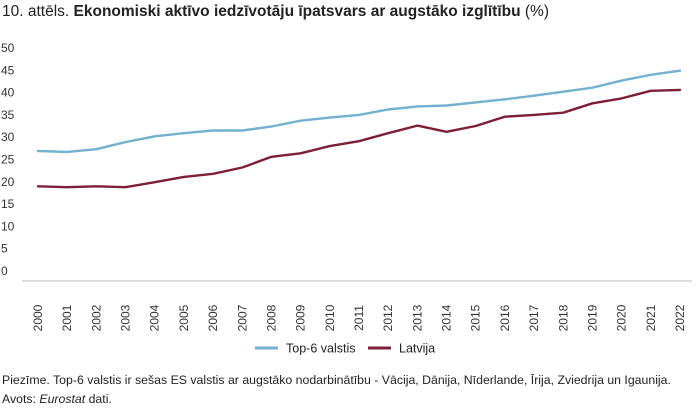  Describe the element at coordinates (271, 317) in the screenshot. I see `x-tick-label: 2008` at that location.